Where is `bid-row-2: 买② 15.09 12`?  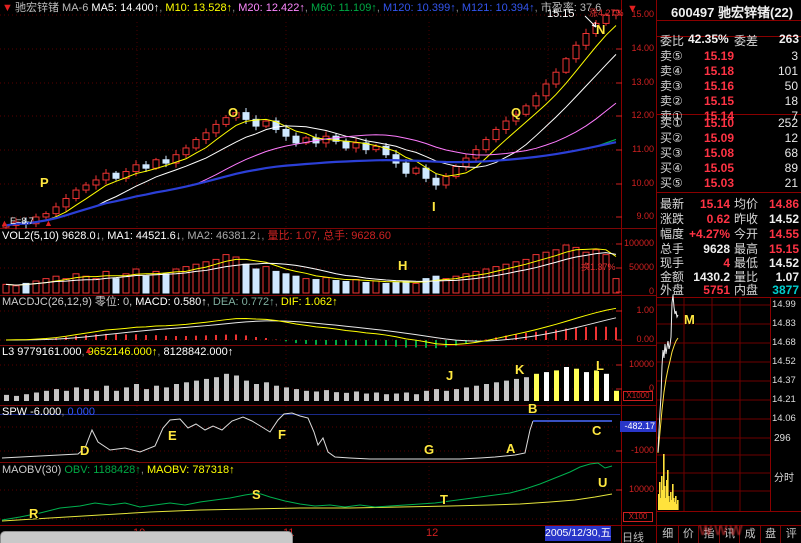
bid-row-2: 买② 15.09 12 is located at coordinates (729, 139).